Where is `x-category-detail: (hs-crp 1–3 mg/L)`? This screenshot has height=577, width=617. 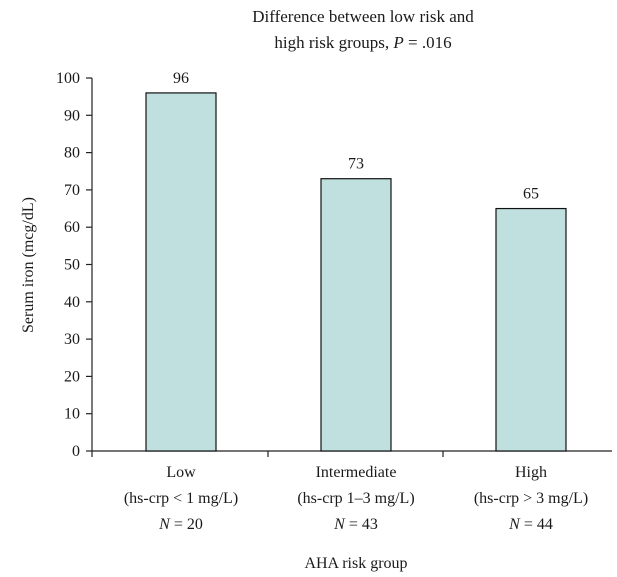 x-category-detail: (hs-crp 1–3 mg/L) is located at coordinates (355, 498).